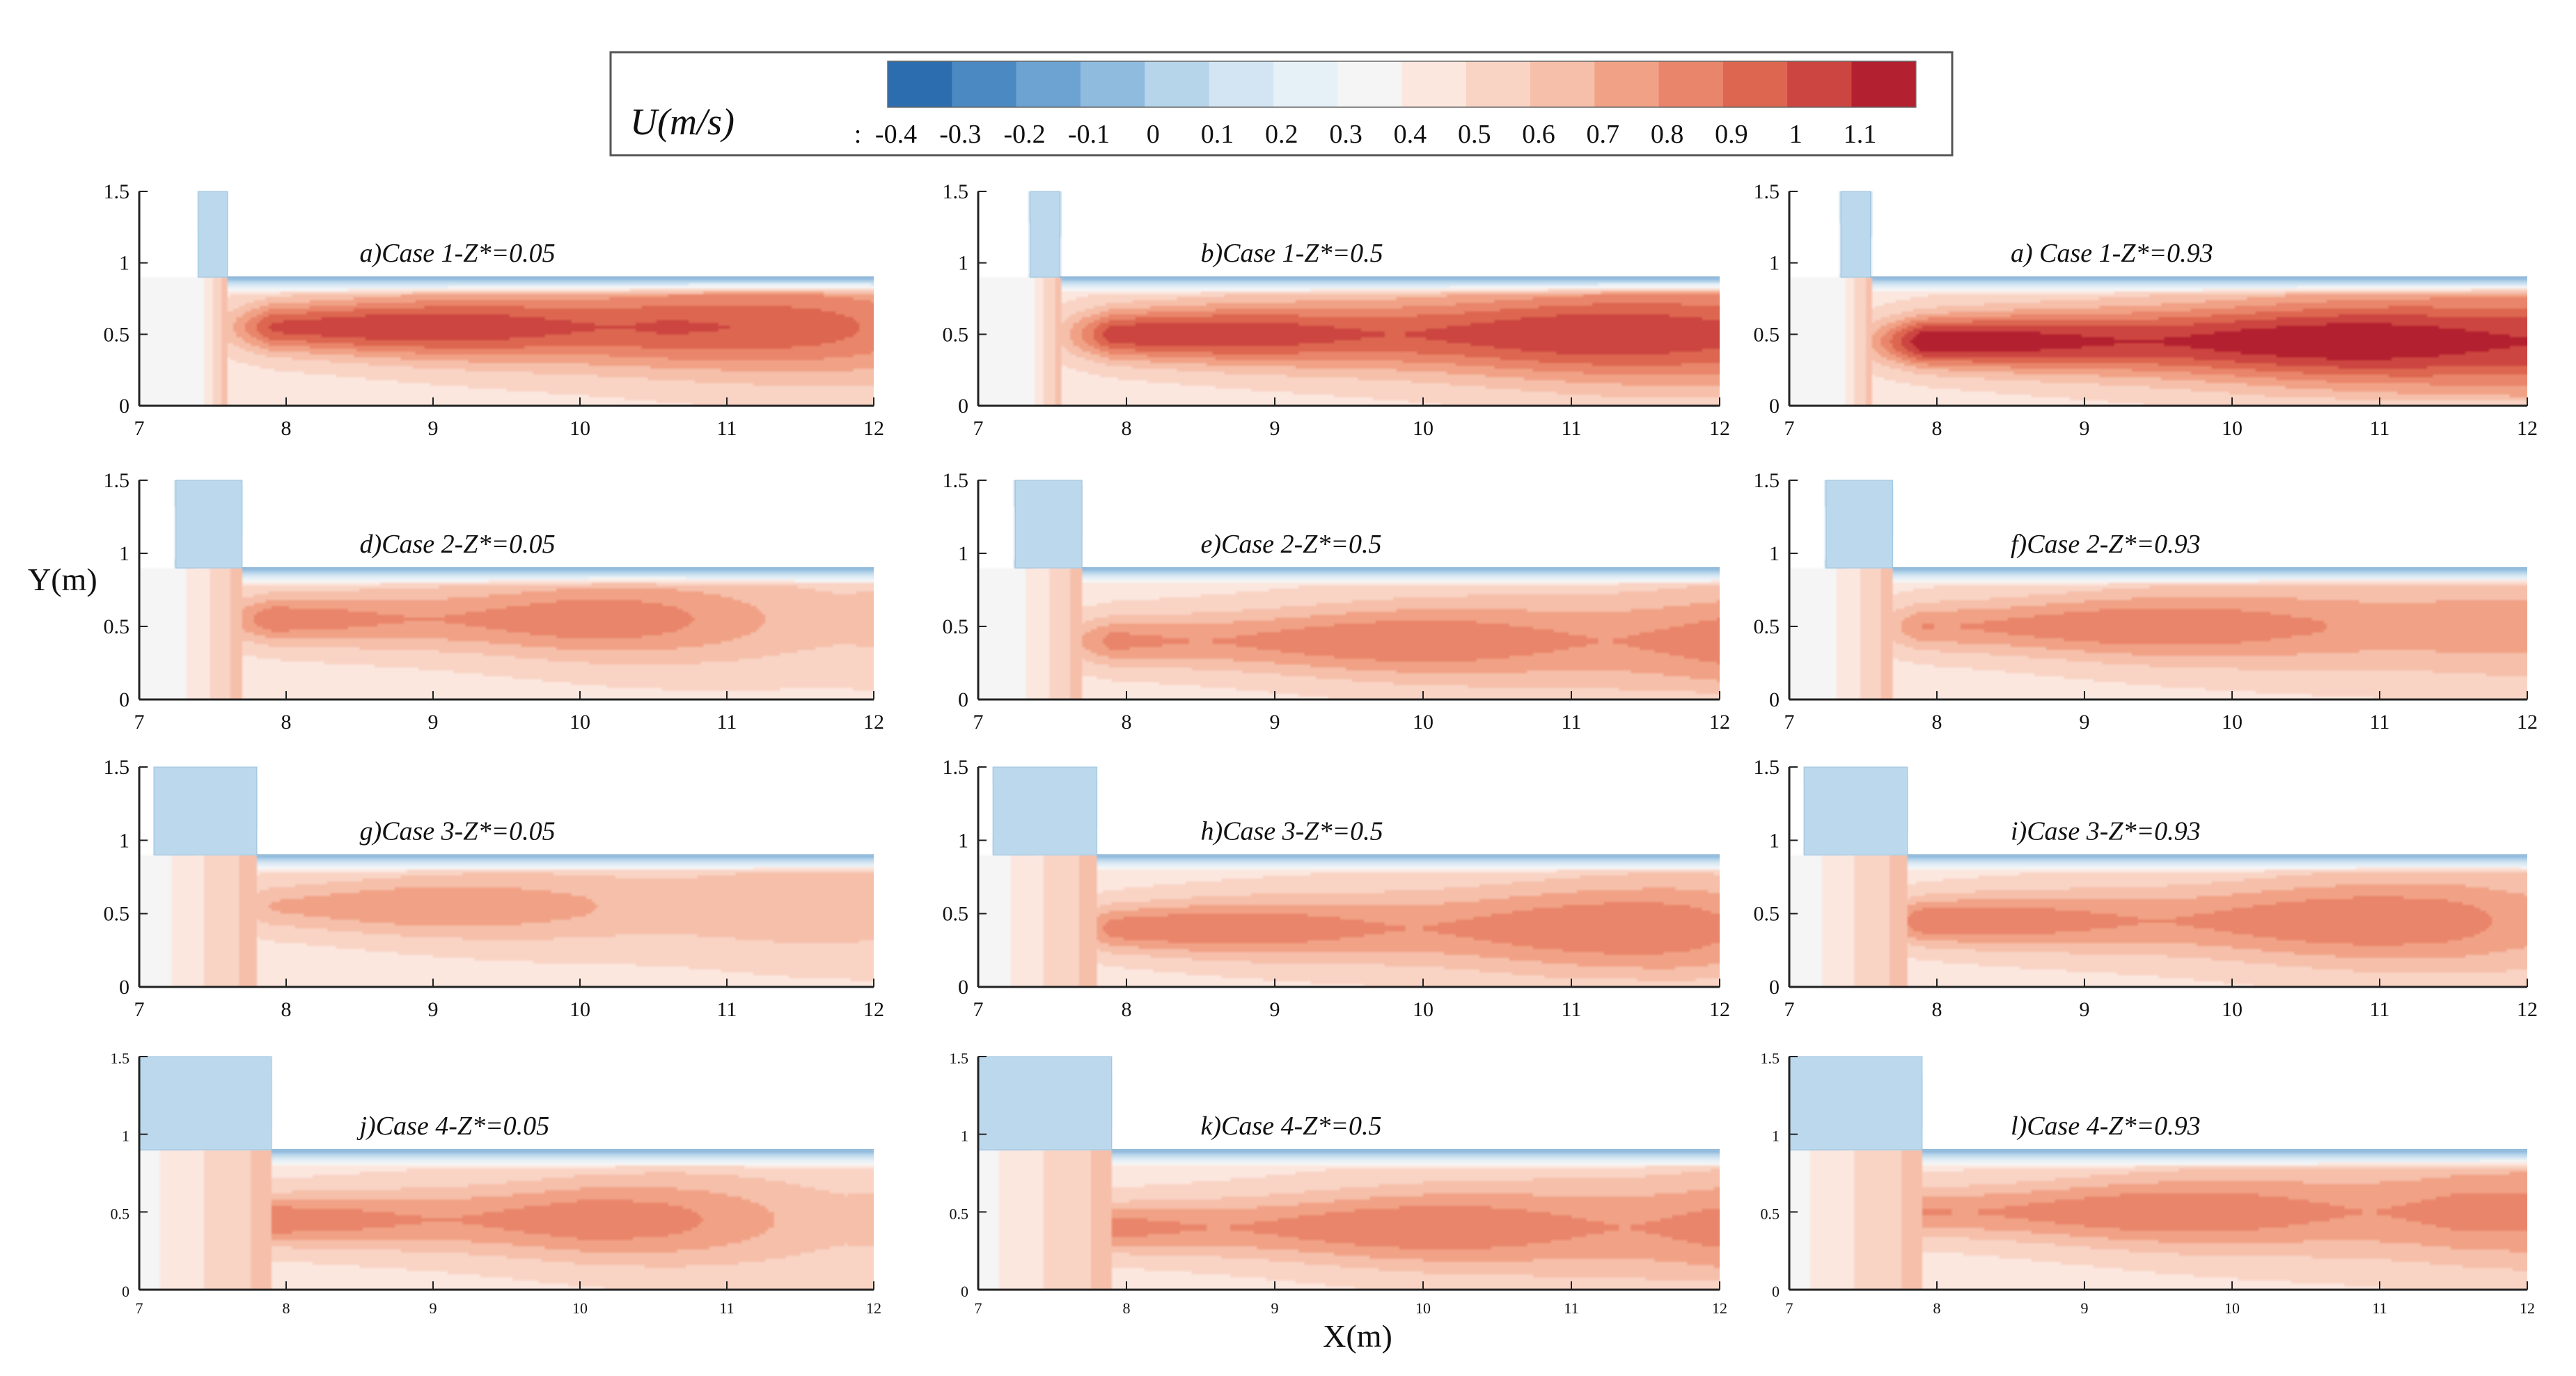 The image size is (2576, 1376). What do you see at coordinates (1291, 1126) in the screenshot?
I see `panel-title: k)Case 4-Z*=0.5` at bounding box center [1291, 1126].